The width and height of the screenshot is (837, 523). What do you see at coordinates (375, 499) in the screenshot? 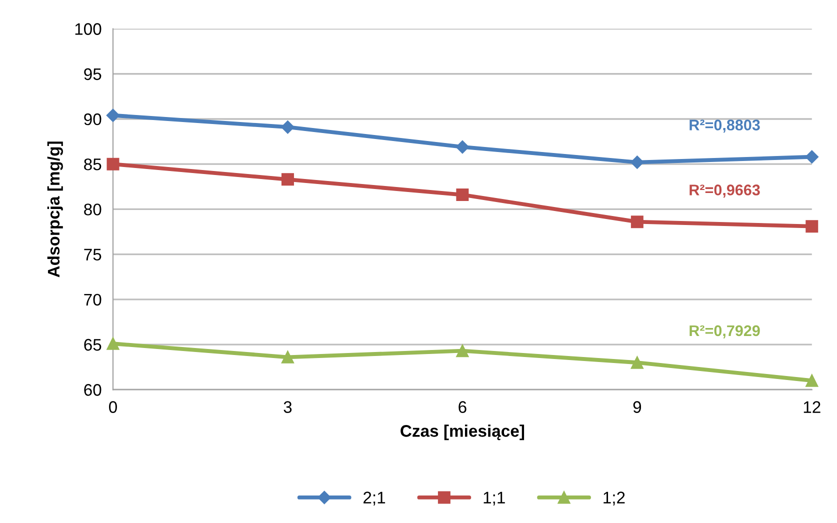
I see `legend-label: 2;1` at bounding box center [375, 499].